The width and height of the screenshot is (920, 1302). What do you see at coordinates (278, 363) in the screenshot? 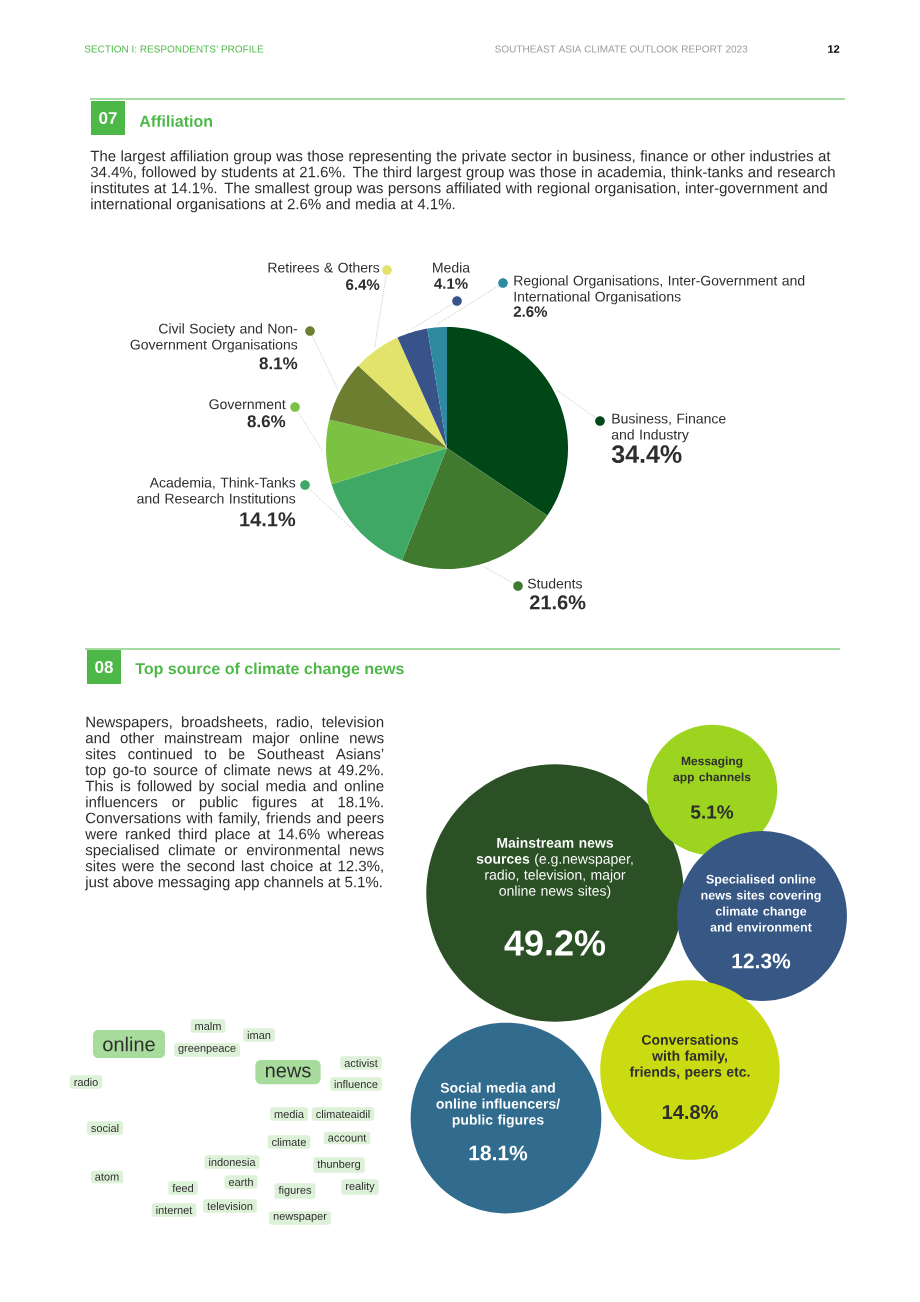
I see `data-label: 8.1%` at bounding box center [278, 363].